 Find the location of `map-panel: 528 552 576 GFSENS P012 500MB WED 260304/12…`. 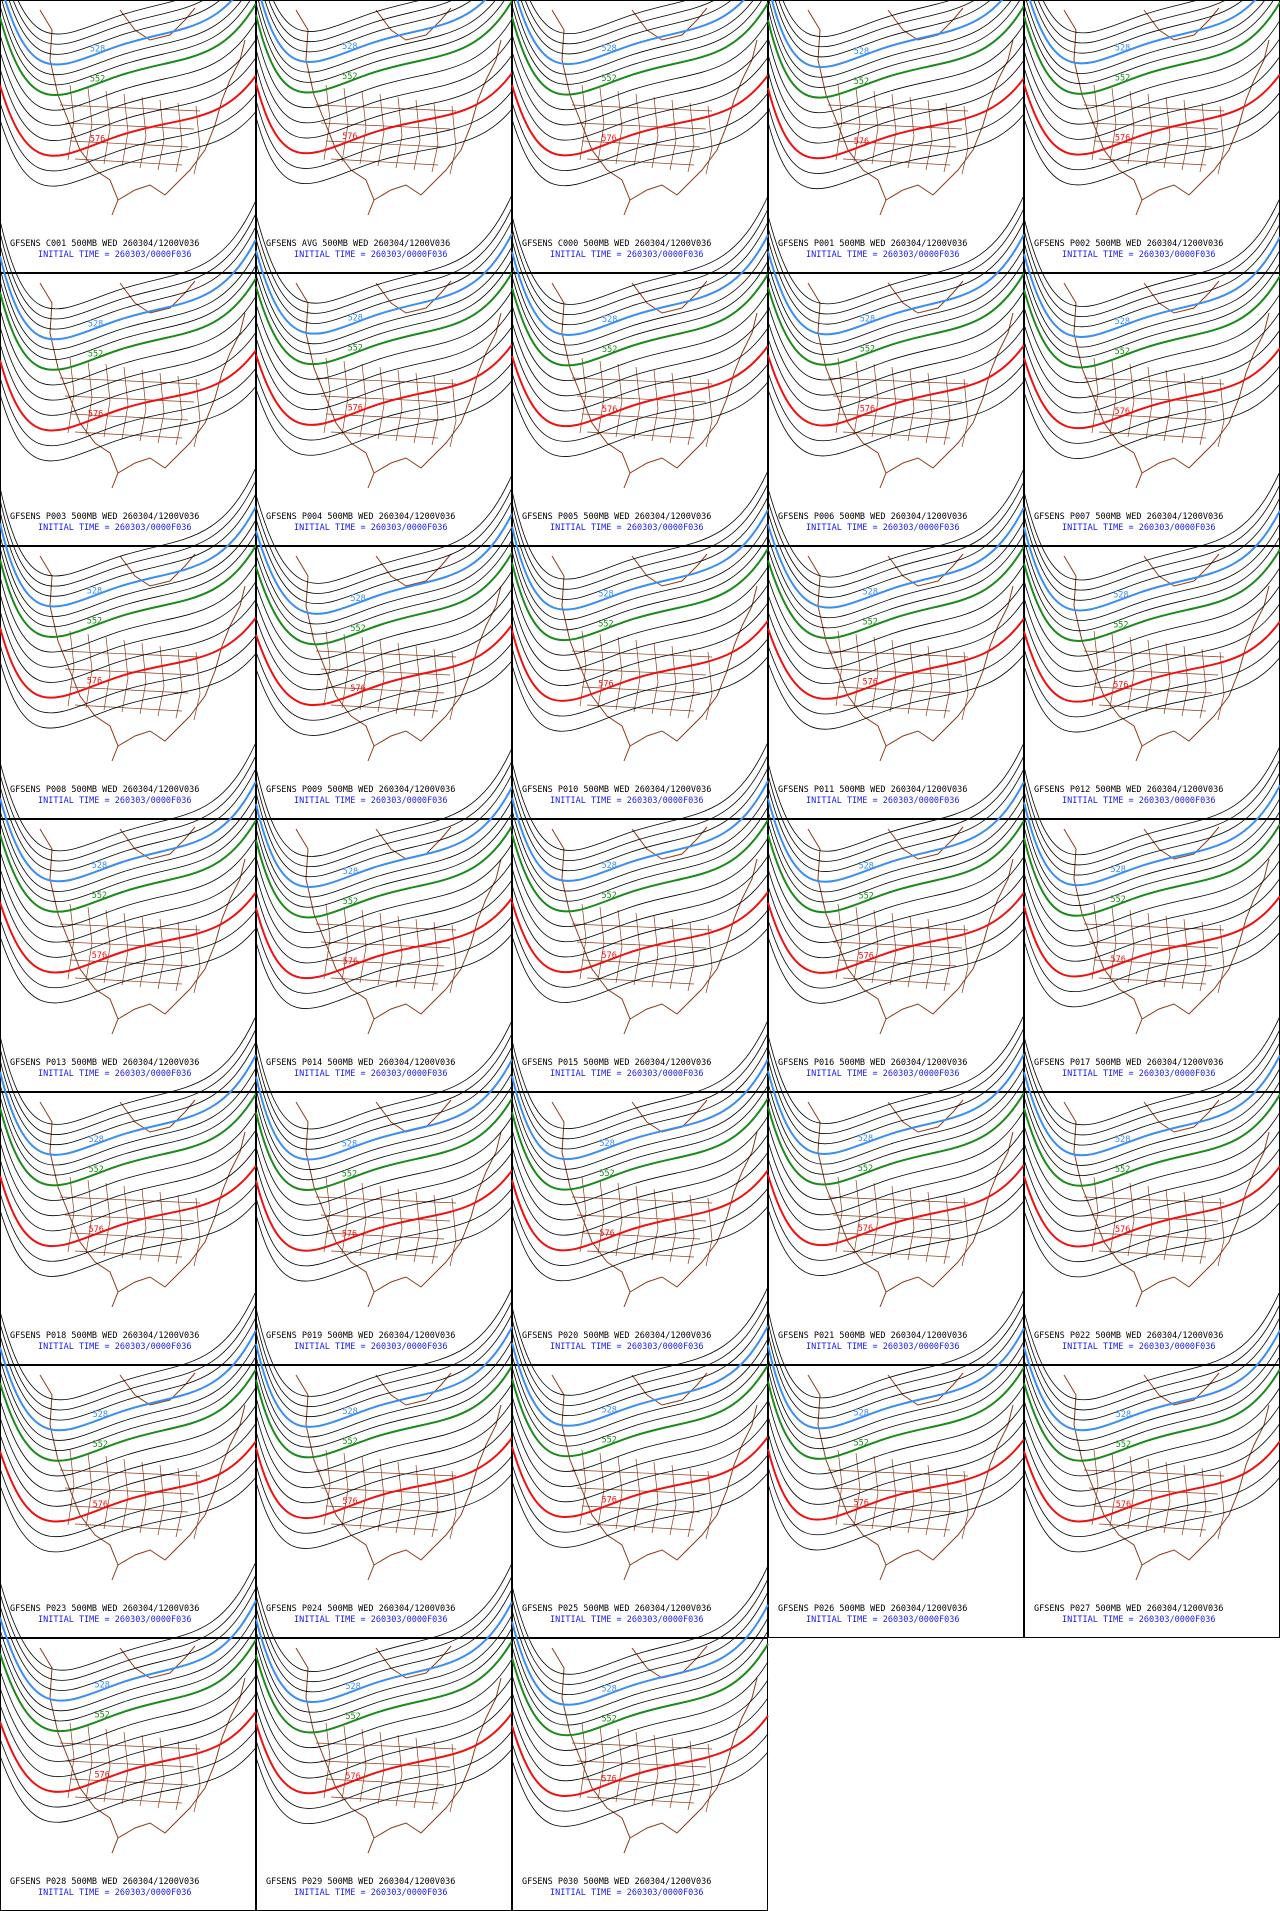

map-panel: 528 552 576 GFSENS P012 500MB WED 260304/12… is located at coordinates (1151, 645).